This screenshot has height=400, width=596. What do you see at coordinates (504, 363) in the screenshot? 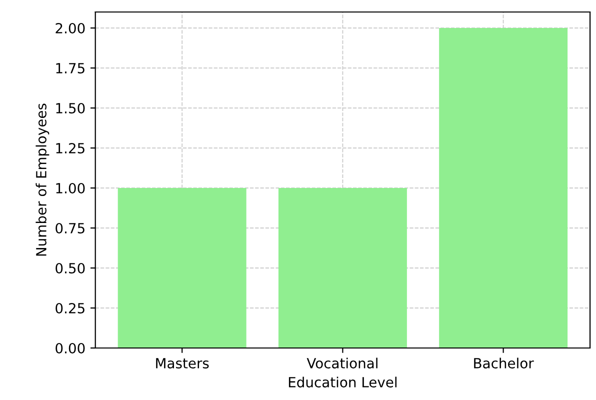
I see `x-tick-label: Bachelor` at bounding box center [504, 363].